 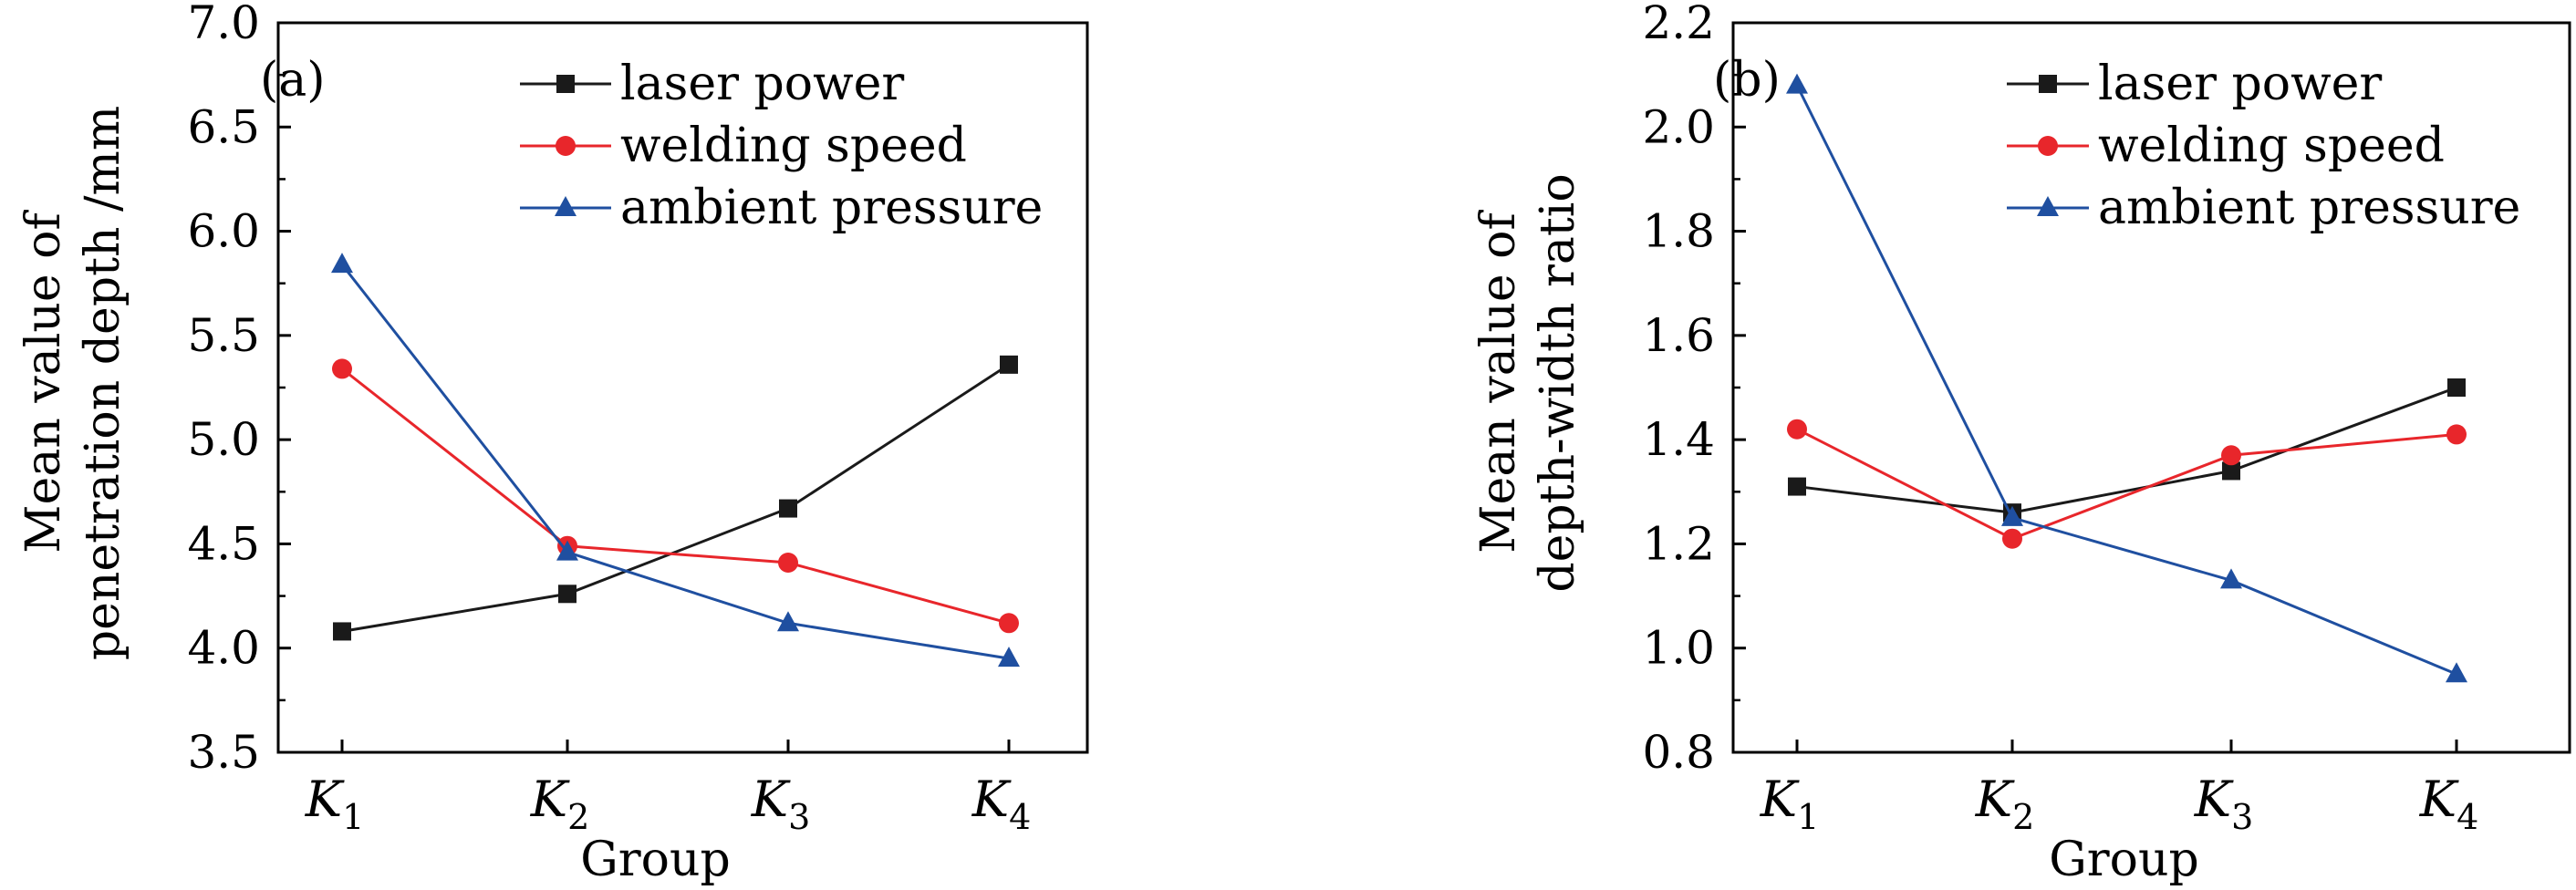 What do you see at coordinates (1678, 439) in the screenshot?
I see `y-tick-label: 1.4` at bounding box center [1678, 439].